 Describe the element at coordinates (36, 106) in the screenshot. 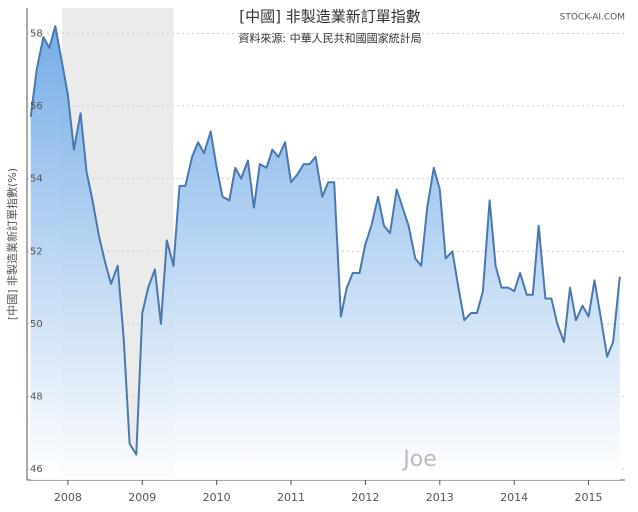

I see `y-tick-label: 56` at that location.